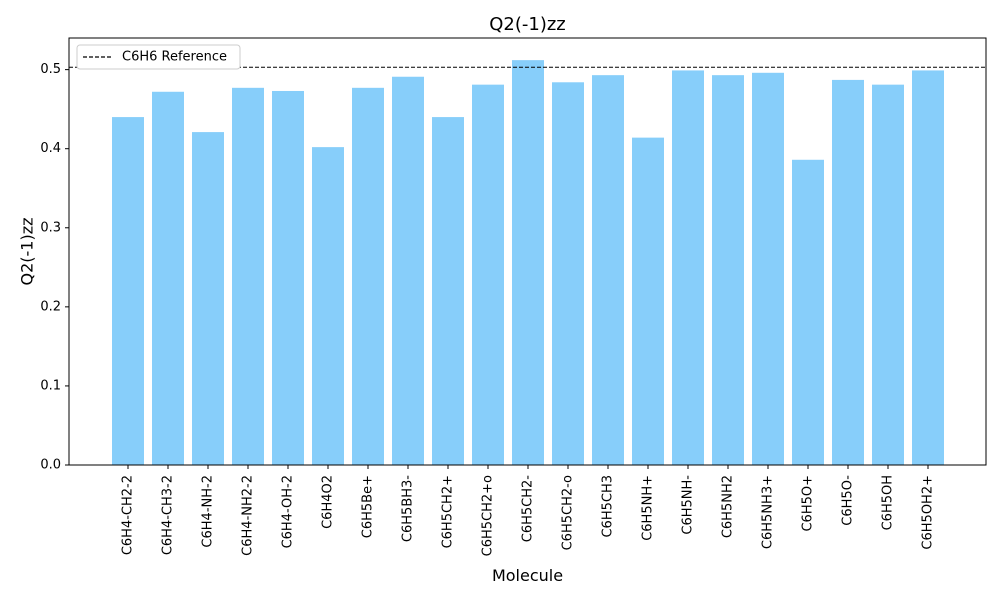 This screenshot has width=1000, height=600. What do you see at coordinates (54, 267) in the screenshot?
I see `y-axis-ticks: 0.0 0.1 0.2 0.3 0.4 0.5` at bounding box center [54, 267].